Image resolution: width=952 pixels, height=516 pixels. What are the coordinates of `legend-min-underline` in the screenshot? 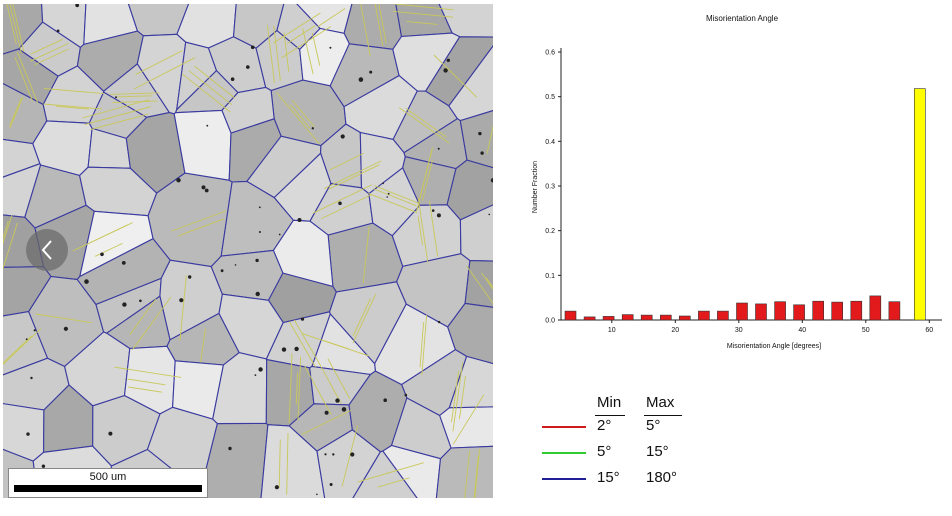 It's located at (610, 415).